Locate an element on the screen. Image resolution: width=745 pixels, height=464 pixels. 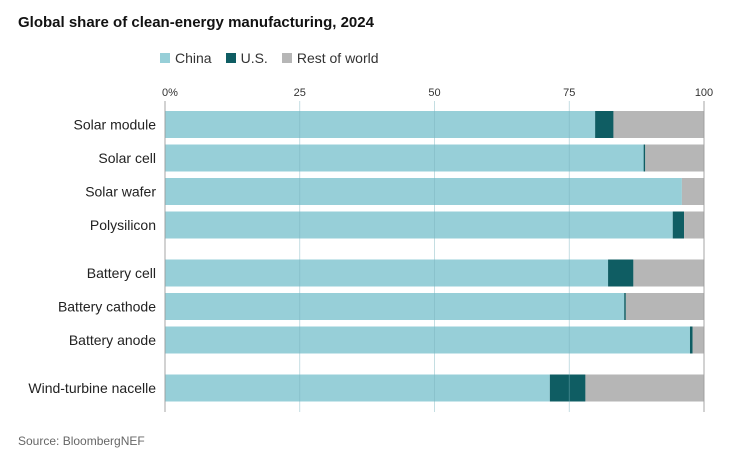
bar-solar-wafer-rest-of-world is located at coordinates (692, 191).